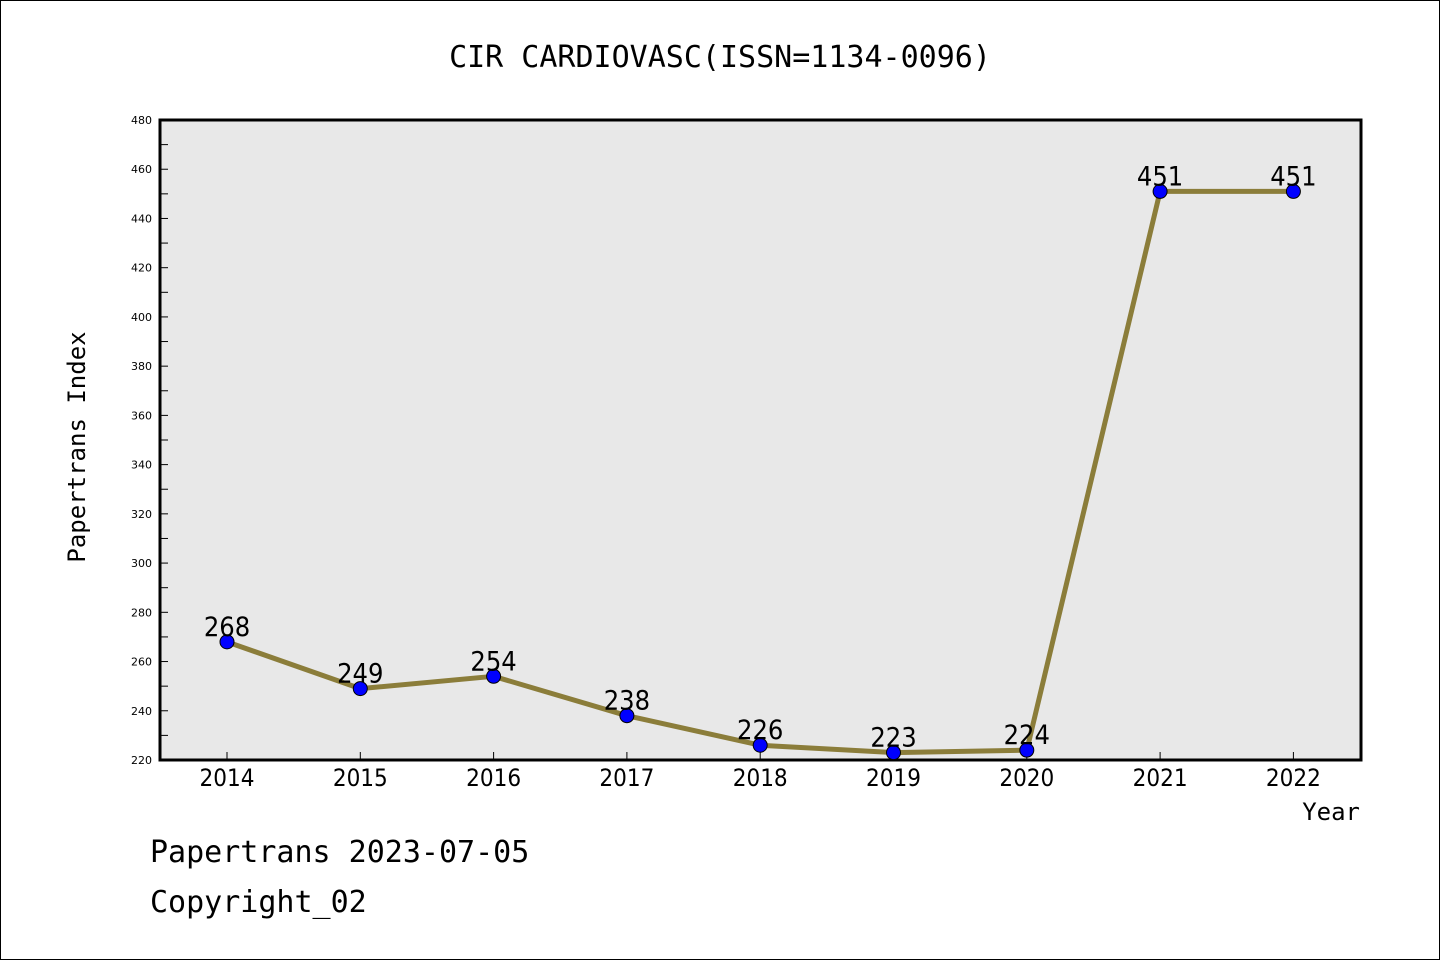 The height and width of the screenshot is (960, 1440). Describe the element at coordinates (77, 446) in the screenshot. I see `y-axis-label: Papertrans Index` at that location.